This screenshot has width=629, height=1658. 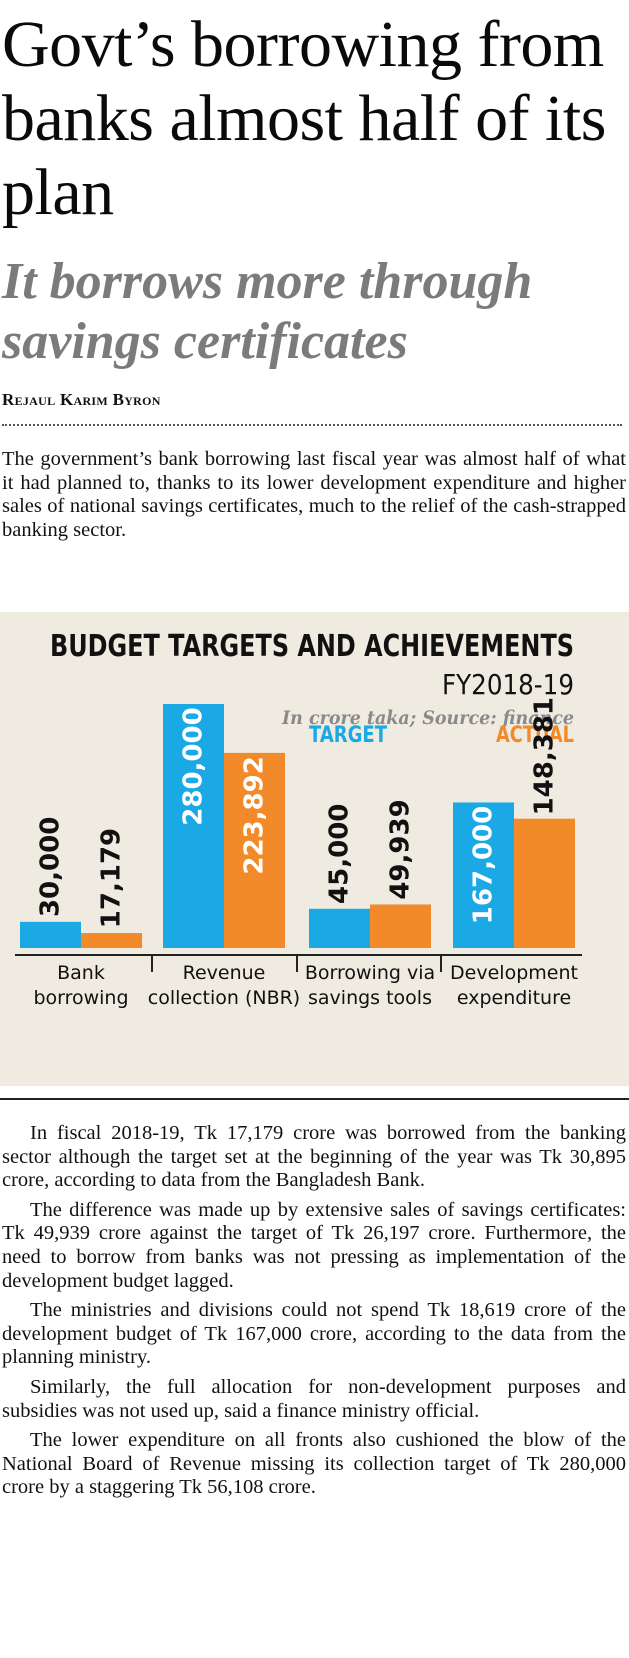 I want to click on category-label-bank-borrowing-2: borrowing, so click(x=80, y=998).